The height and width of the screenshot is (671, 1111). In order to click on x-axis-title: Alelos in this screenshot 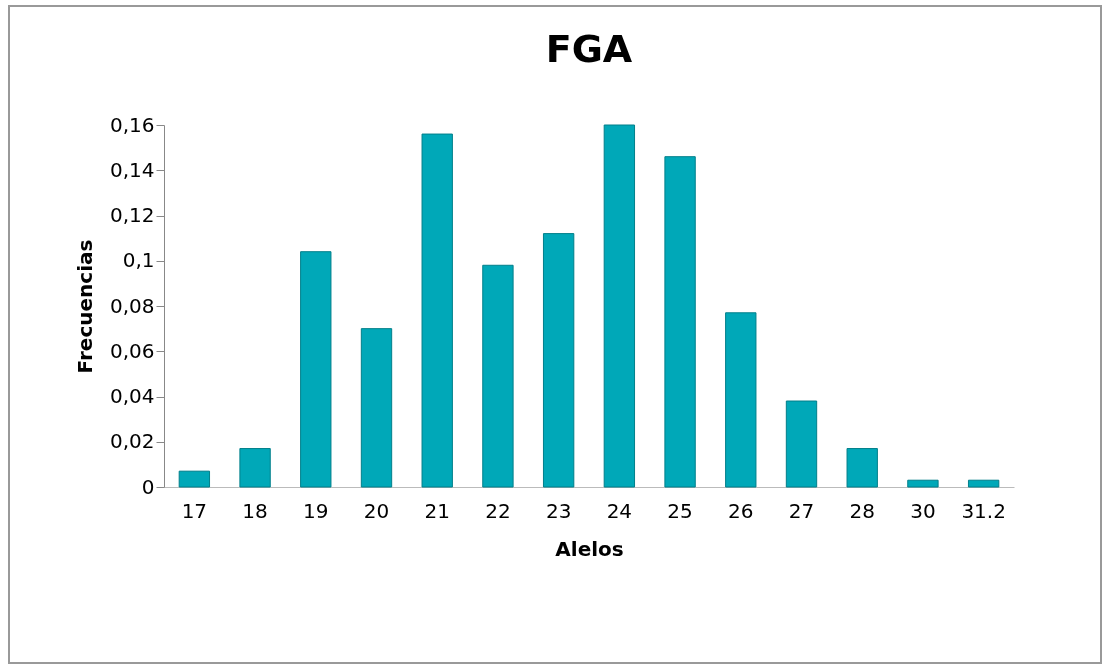, I will do `click(589, 548)`.